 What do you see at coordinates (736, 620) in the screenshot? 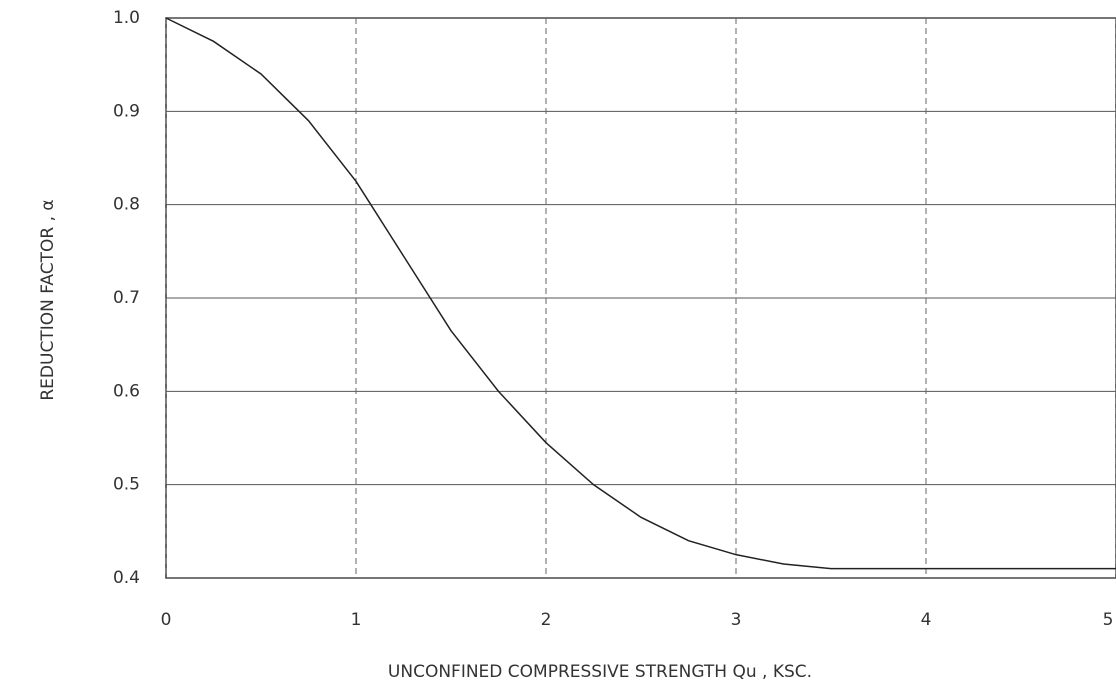
I see `x-tick-label: 3` at bounding box center [736, 620].